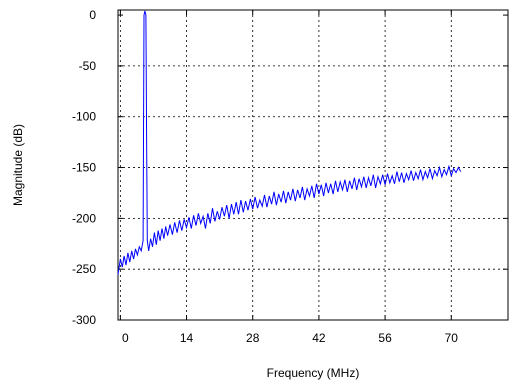 The width and height of the screenshot is (510, 383). I want to click on y-tick-label: -100, so click(84, 117).